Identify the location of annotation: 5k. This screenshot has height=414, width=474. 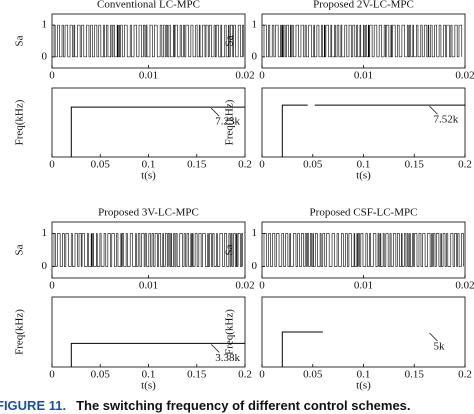
(439, 347).